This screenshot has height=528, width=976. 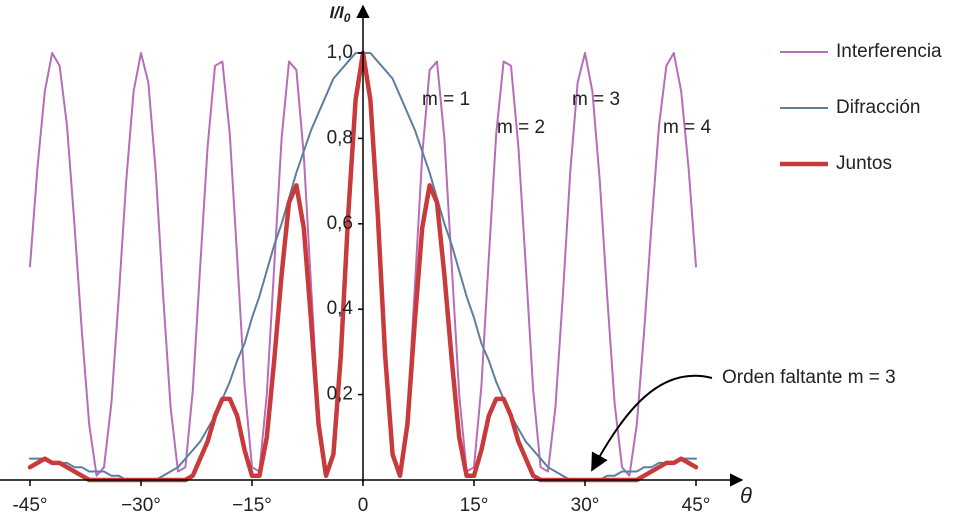 What do you see at coordinates (696, 505) in the screenshot?
I see `x-tick-label: 45°` at bounding box center [696, 505].